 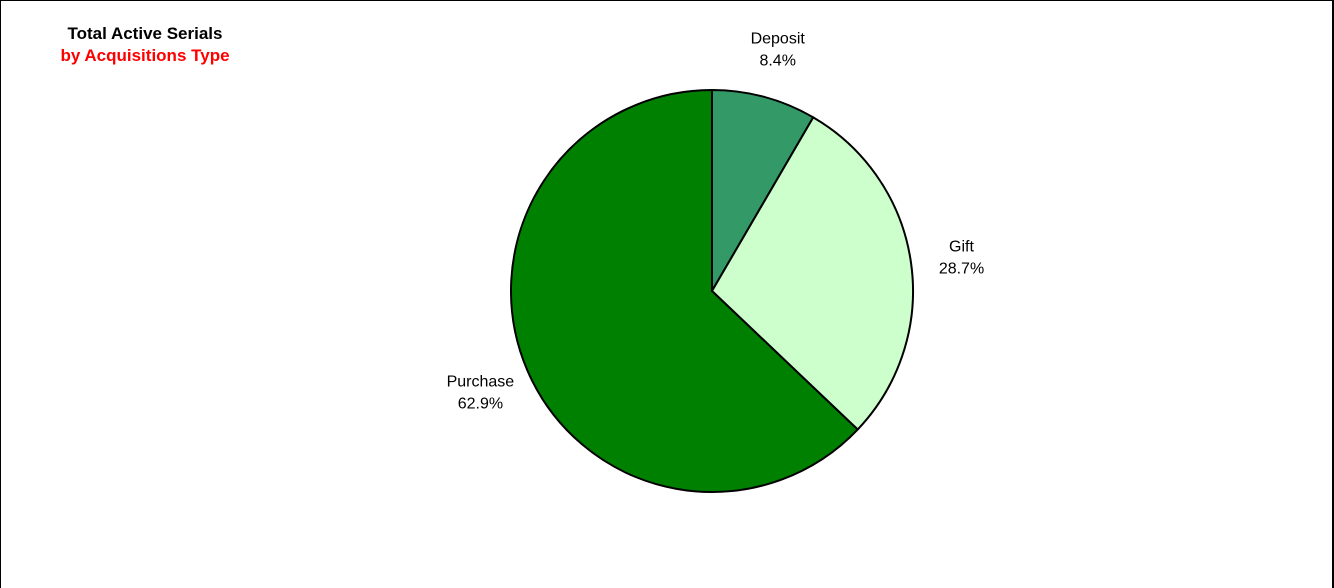 What do you see at coordinates (777, 61) in the screenshot?
I see `slice-value-label: 8.4%` at bounding box center [777, 61].